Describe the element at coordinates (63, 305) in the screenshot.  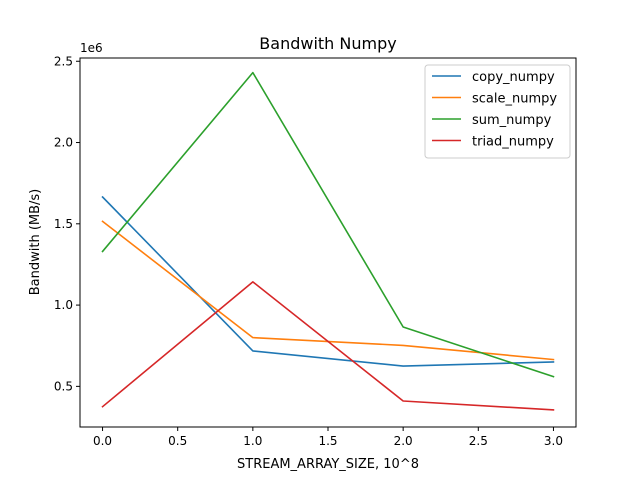
I see `y-tick-label: 1.0` at that location.